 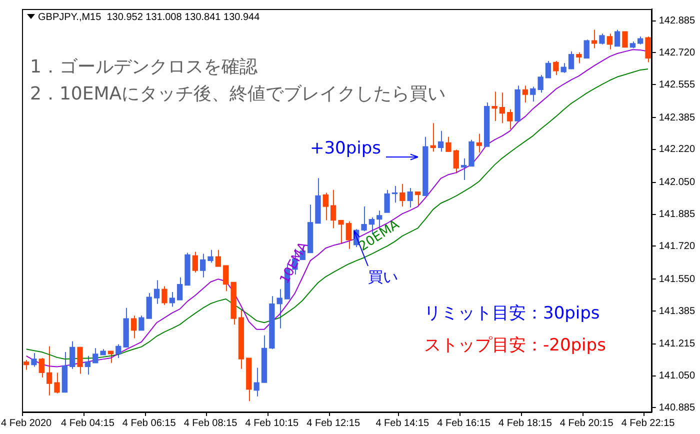 What do you see at coordinates (464, 423) in the screenshot?
I see `x-tick-label: 4 Feb 16:15` at bounding box center [464, 423].